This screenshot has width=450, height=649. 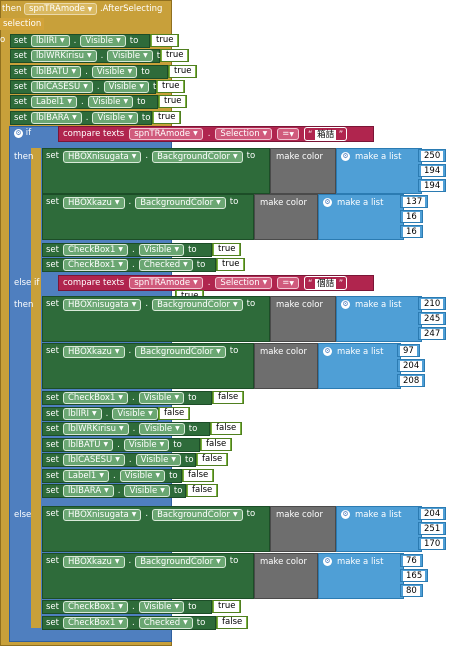 What do you see at coordinates (325, 283) in the screenshot?
I see `compare-2-text: “ 個詰 ”` at bounding box center [325, 283].